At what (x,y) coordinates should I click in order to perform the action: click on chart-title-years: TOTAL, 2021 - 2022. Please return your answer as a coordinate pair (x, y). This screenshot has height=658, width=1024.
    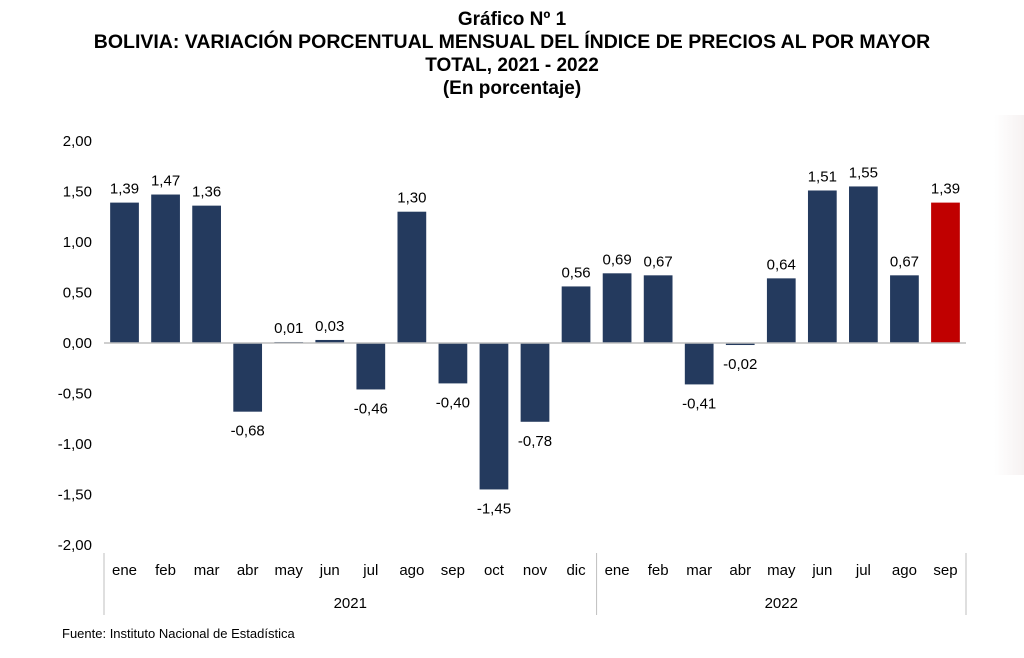
    Looking at the image, I should click on (512, 65).